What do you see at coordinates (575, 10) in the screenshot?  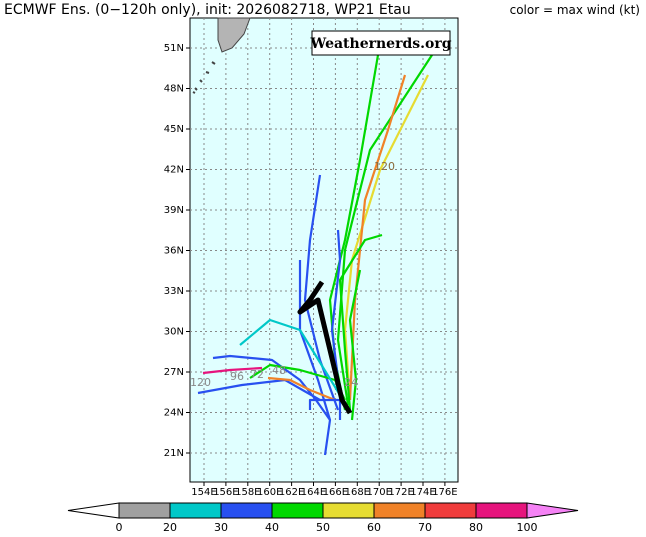 I see `legend-title: color = max wind (kt)` at bounding box center [575, 10].